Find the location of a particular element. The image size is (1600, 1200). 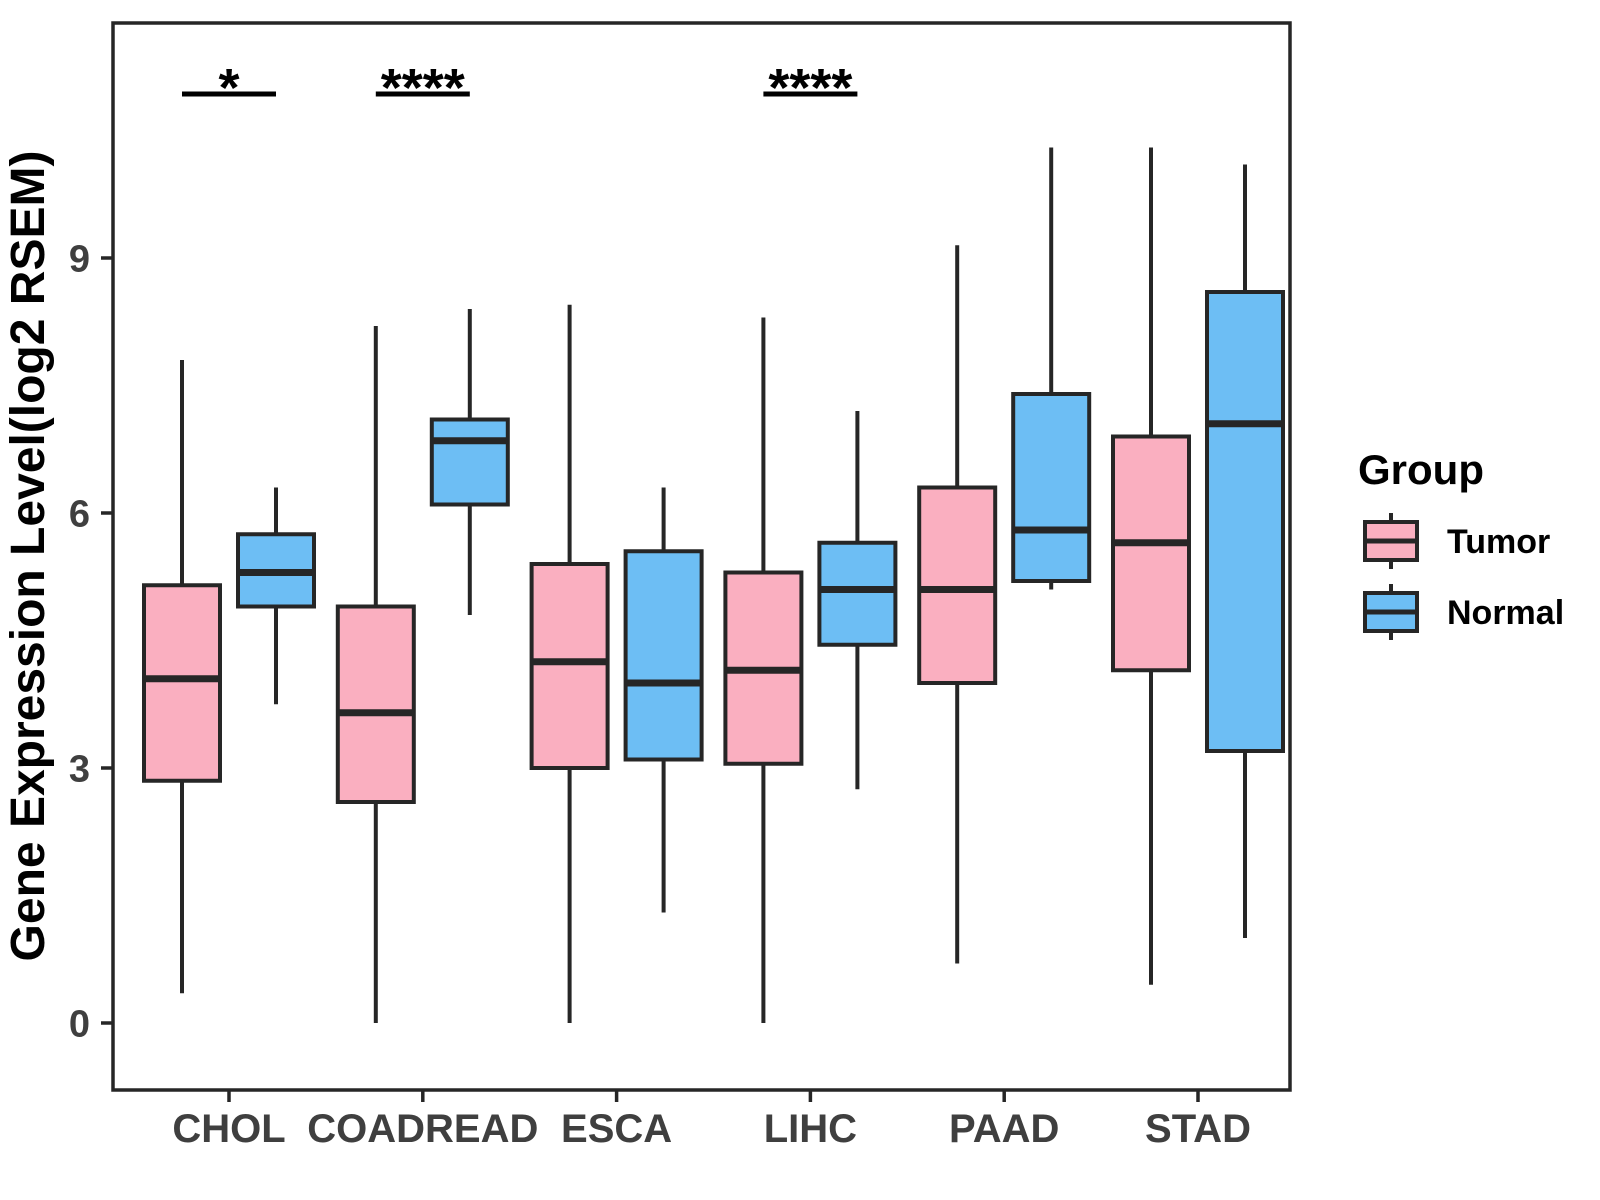

box-tumor-STAD is located at coordinates (1151, 566).